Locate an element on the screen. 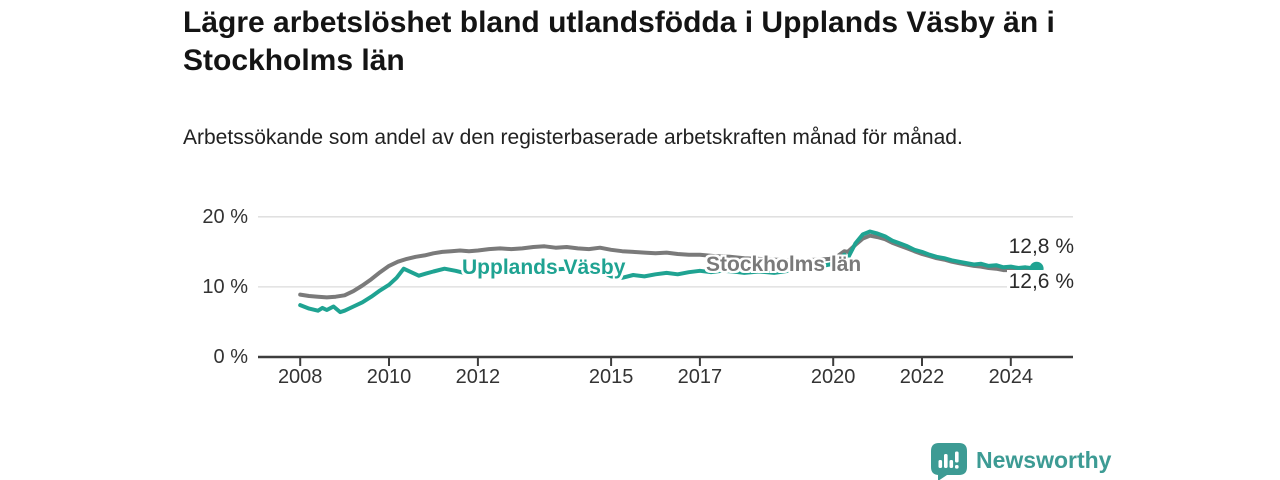  series-line-stockholms-l-n is located at coordinates (668, 266).